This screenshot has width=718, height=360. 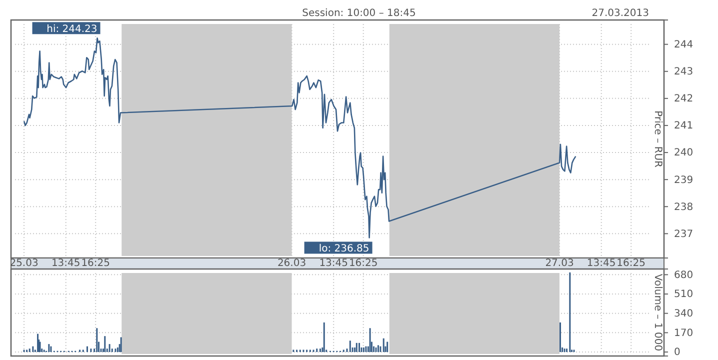 What do you see at coordinates (684, 234) in the screenshot?
I see `y-tick-label: 237` at bounding box center [684, 234].